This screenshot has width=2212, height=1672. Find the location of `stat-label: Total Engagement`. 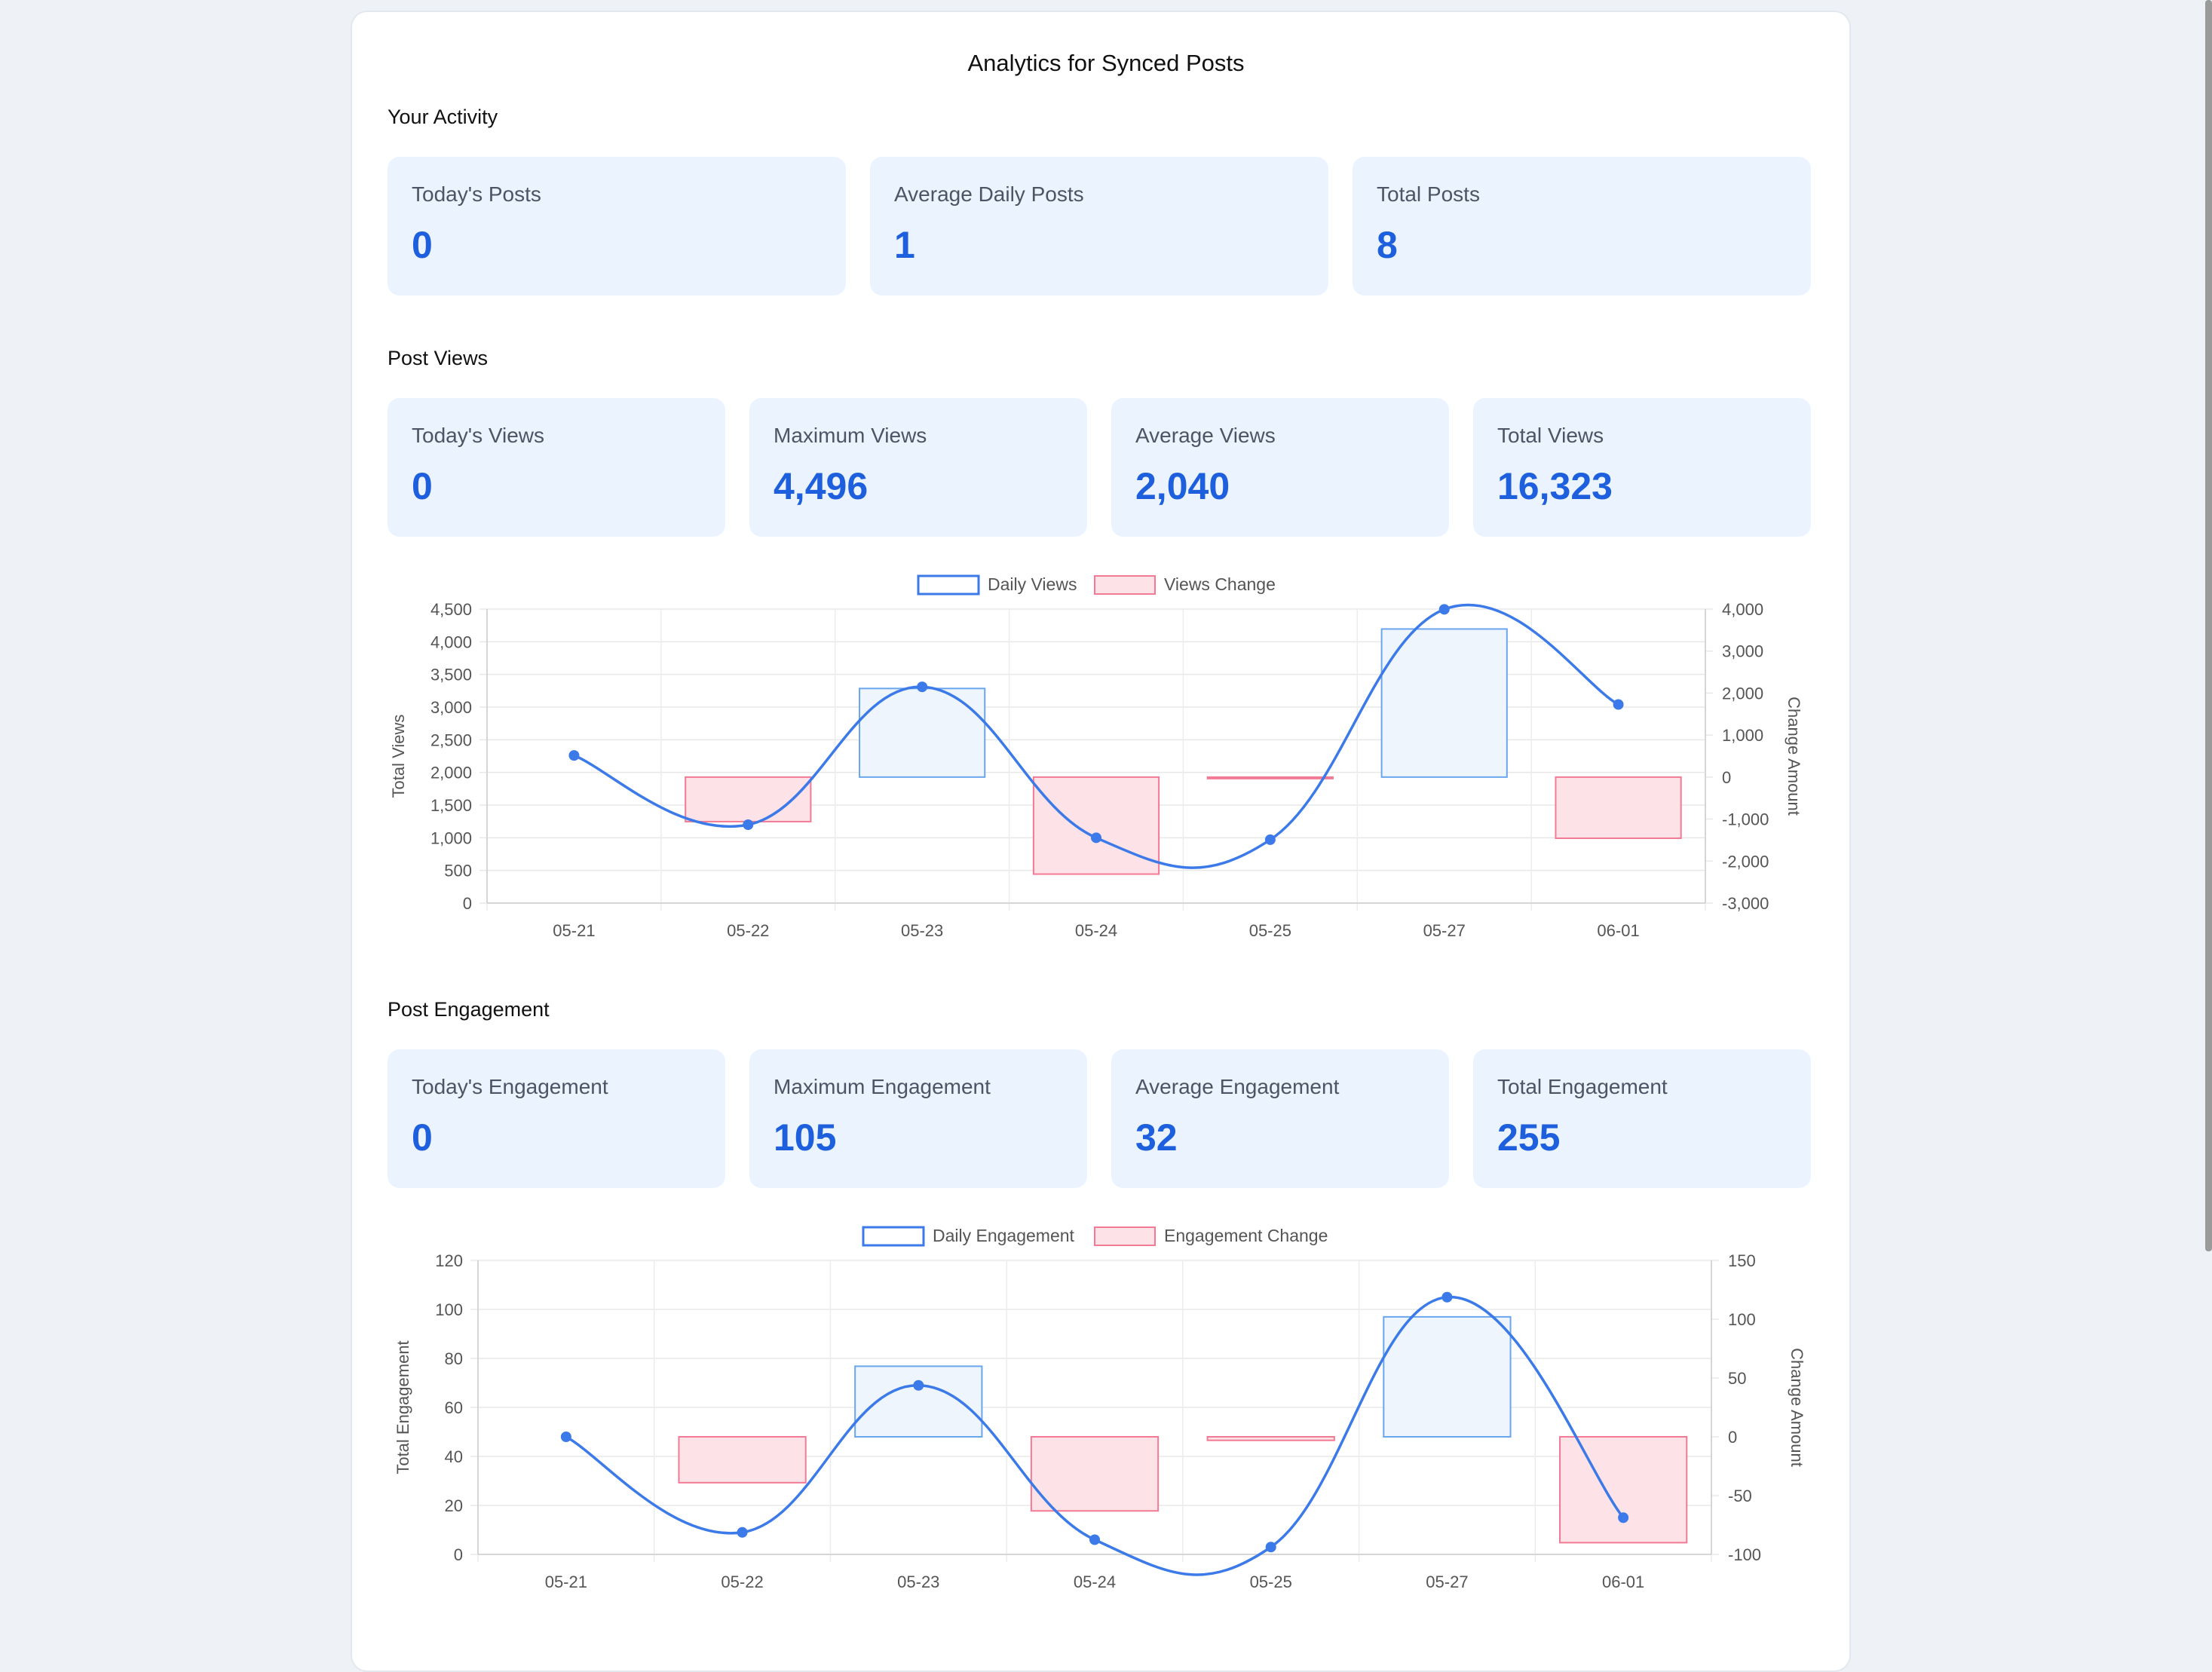

stat-label: Total Engagement is located at coordinates (1582, 1086).